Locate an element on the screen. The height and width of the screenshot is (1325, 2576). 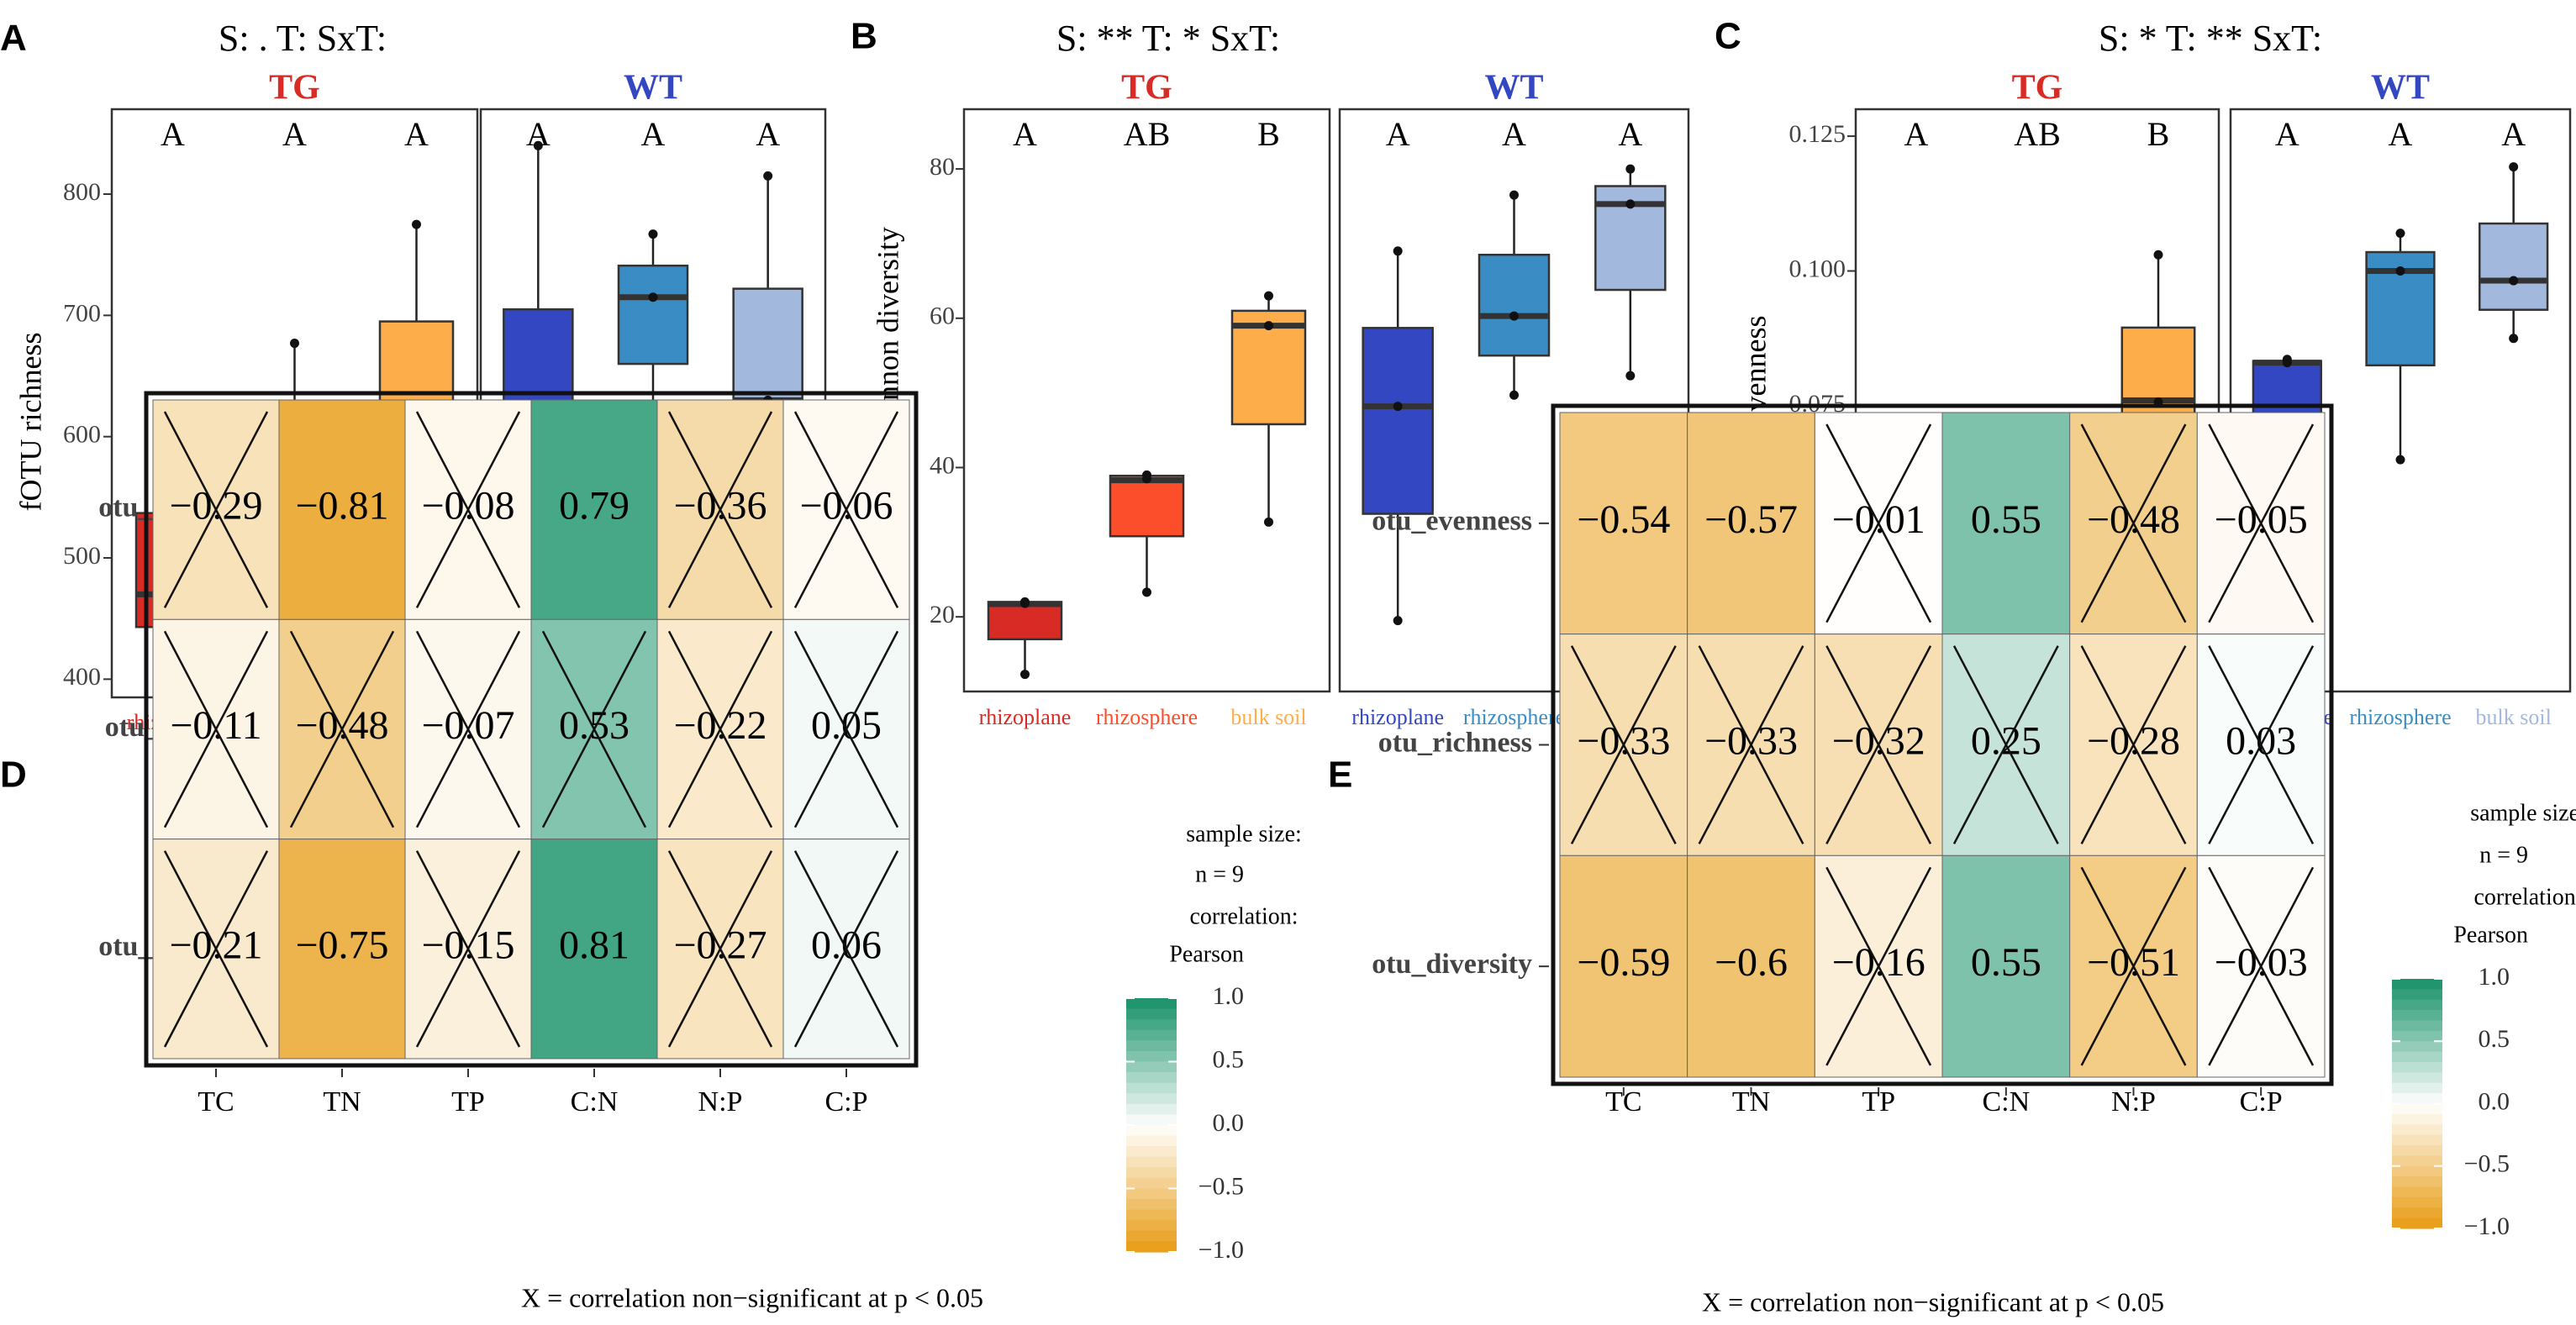
column-label: C:N is located at coordinates (2006, 1101).